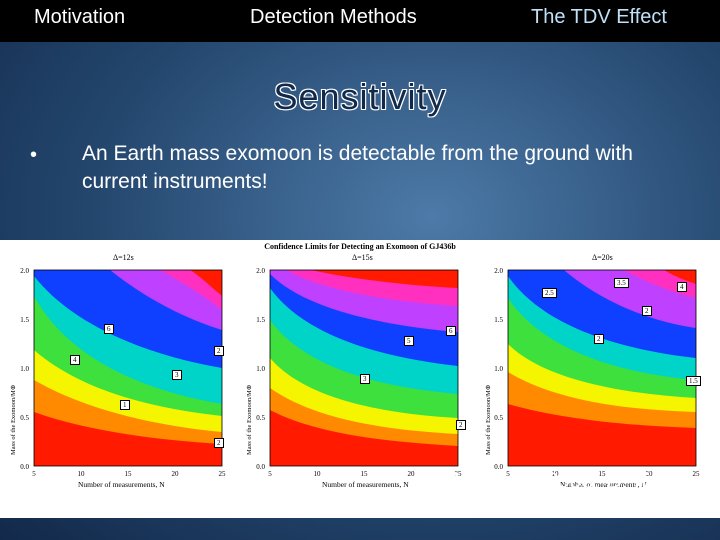  I want to click on slide-title: Sensitivity, so click(360, 96).